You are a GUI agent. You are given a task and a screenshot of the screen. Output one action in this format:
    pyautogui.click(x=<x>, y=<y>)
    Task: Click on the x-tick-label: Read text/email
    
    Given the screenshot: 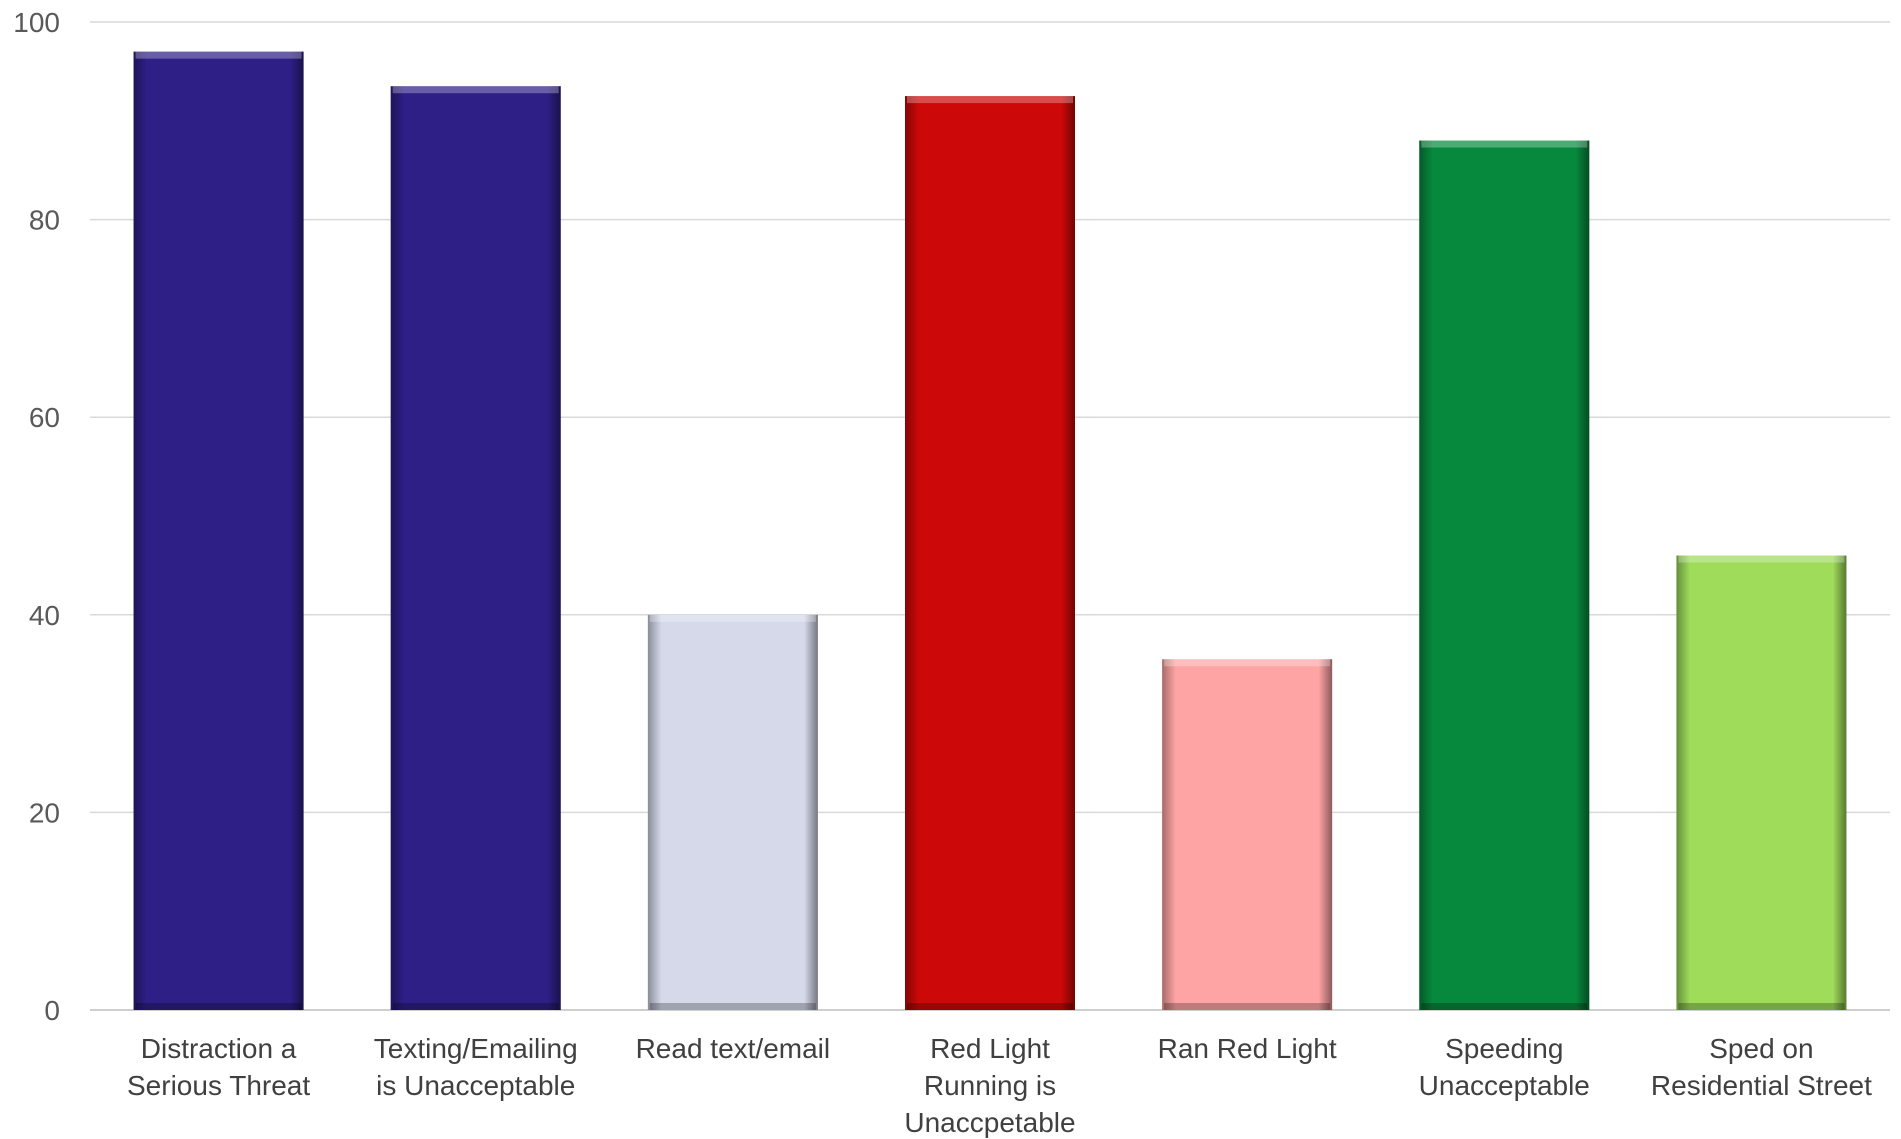 What is the action you would take?
    pyautogui.click(x=733, y=1048)
    